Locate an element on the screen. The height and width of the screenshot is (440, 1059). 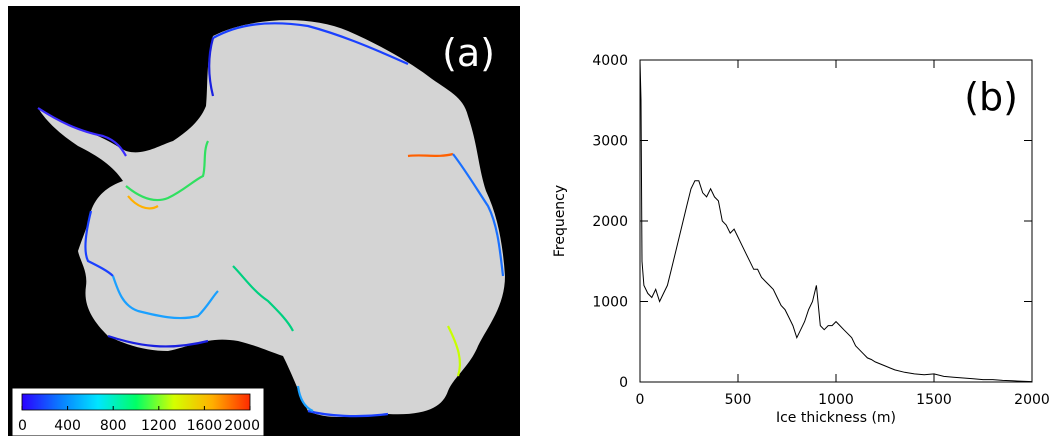
colorbar-tick-label: 2000 is located at coordinates (242, 426).